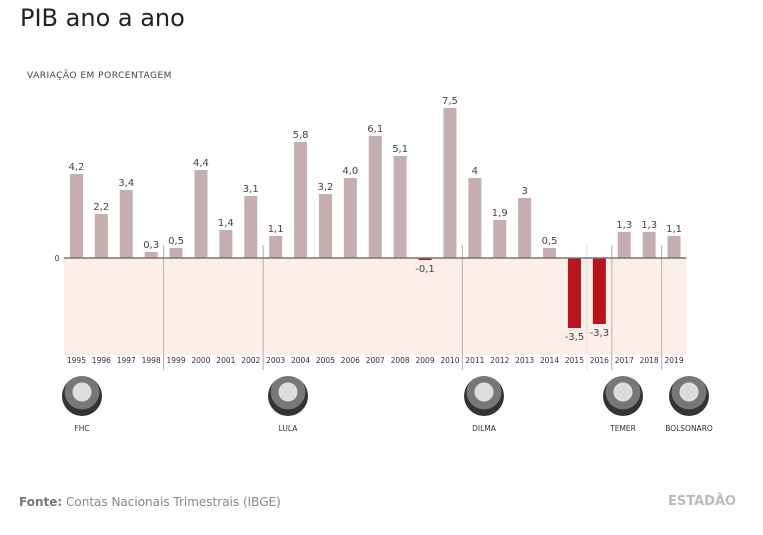  What do you see at coordinates (288, 428) in the screenshot?
I see `president-name: LULA` at bounding box center [288, 428].